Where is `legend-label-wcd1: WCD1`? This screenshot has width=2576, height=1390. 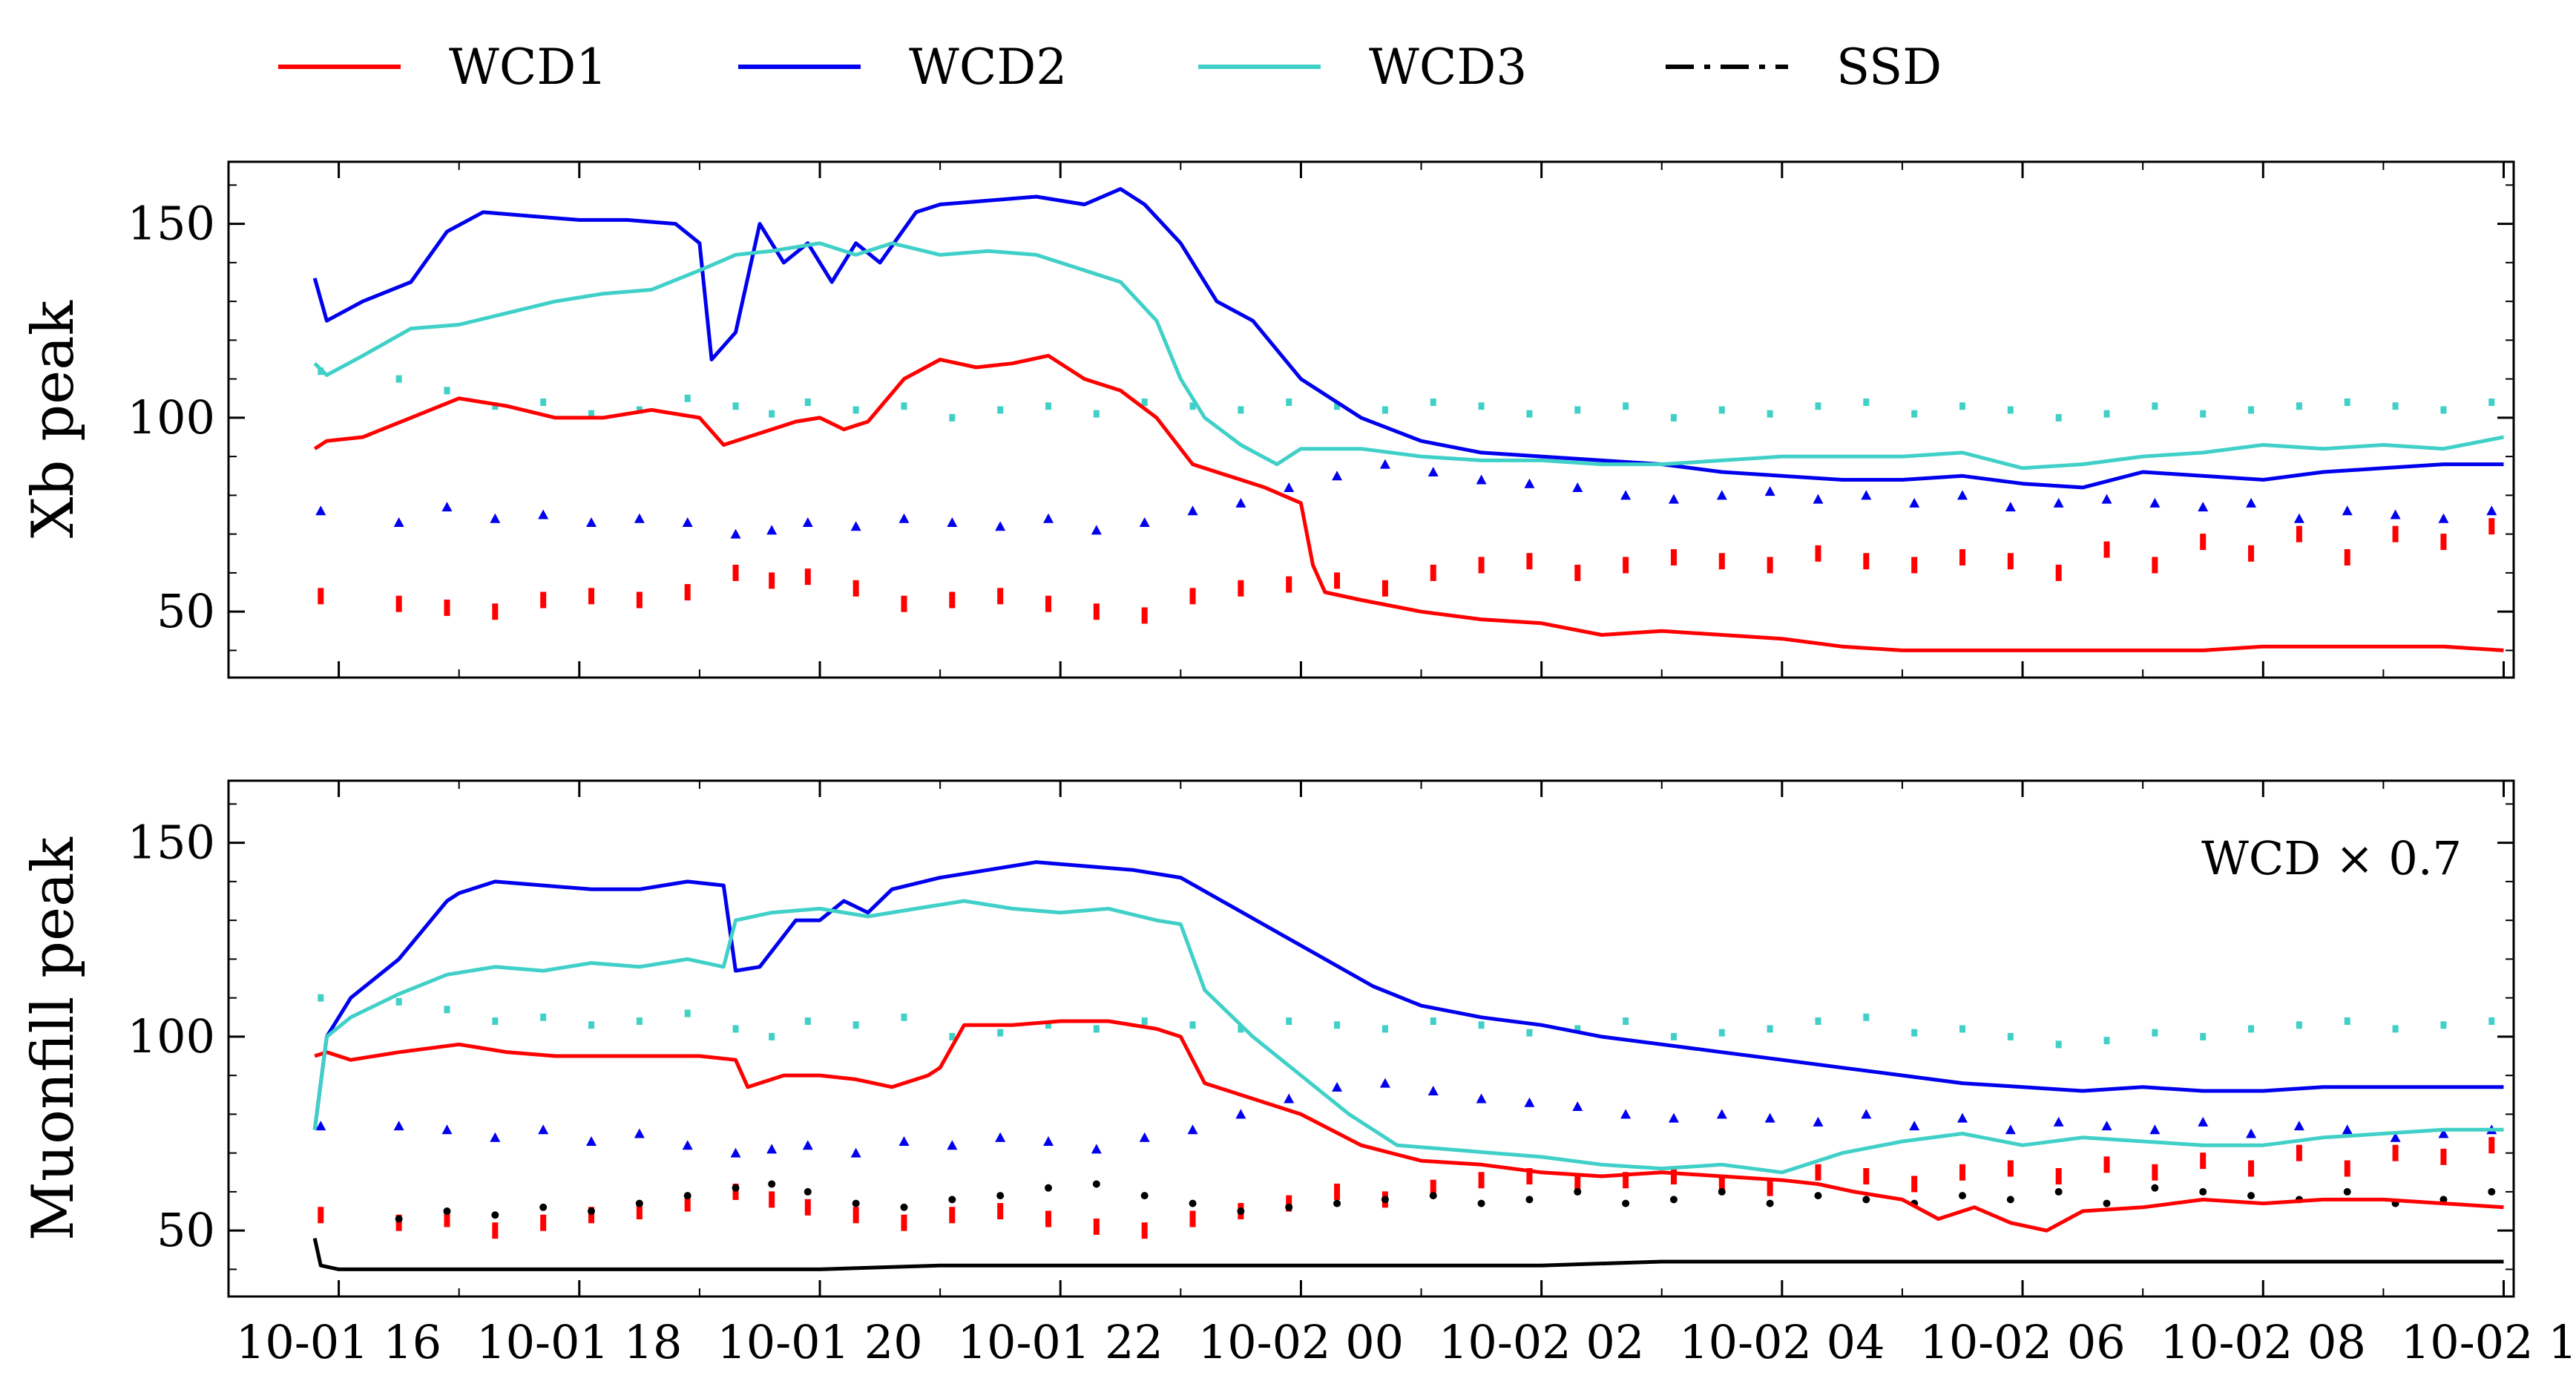
legend-label-wcd1: WCD1 is located at coordinates (528, 67).